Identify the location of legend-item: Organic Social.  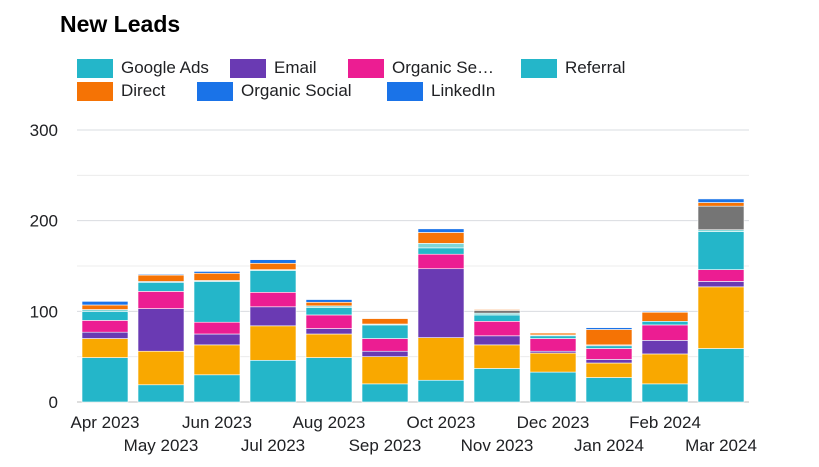
(274, 91).